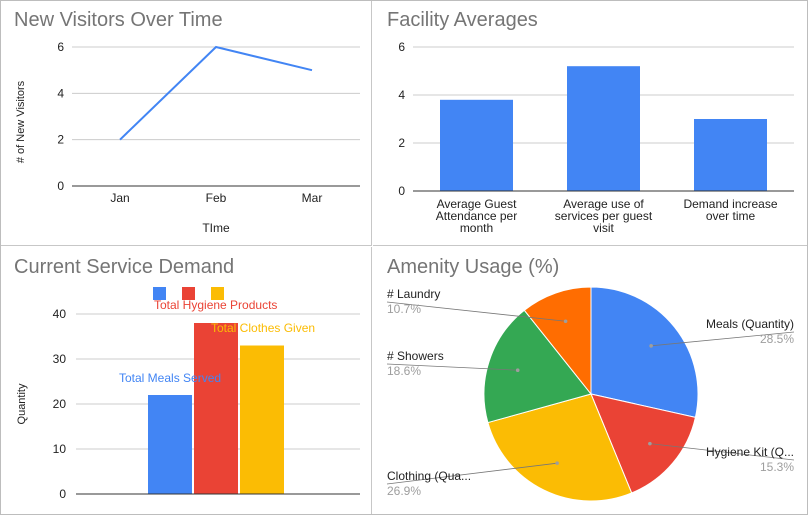 Image resolution: width=808 pixels, height=515 pixels. What do you see at coordinates (730, 204) in the screenshot?
I see `x-tick-label: Demand increase` at bounding box center [730, 204].